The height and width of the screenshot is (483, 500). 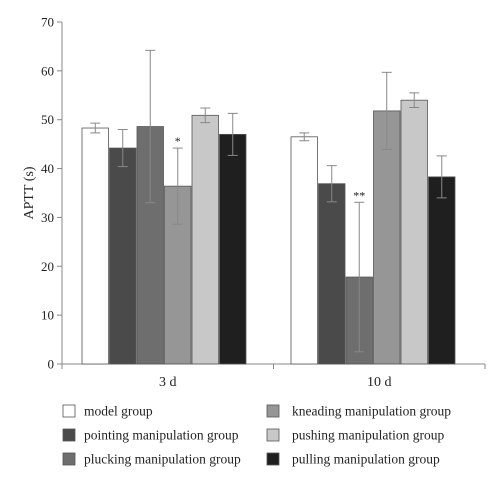 I want to click on legend-label: plucking manipulation group, so click(x=162, y=459).